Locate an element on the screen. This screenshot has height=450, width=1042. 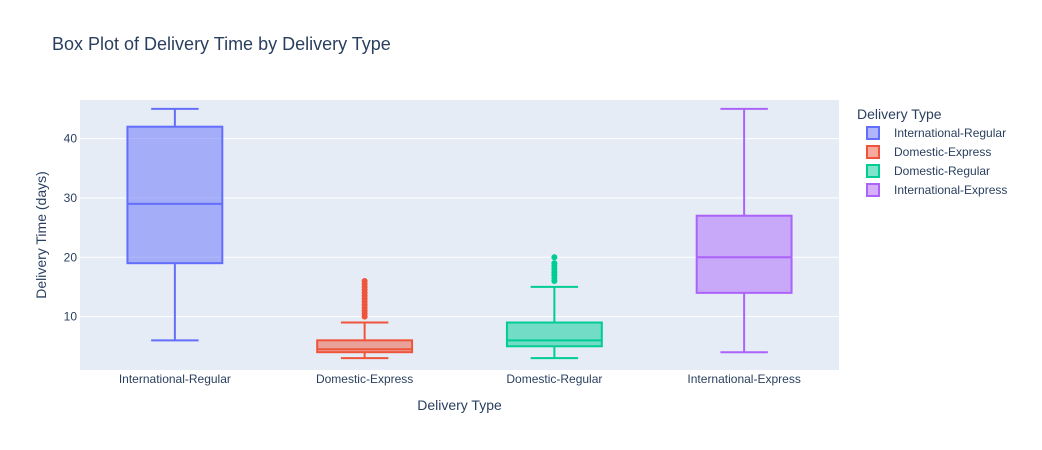
legend-label: Domestic-Regular is located at coordinates (942, 171).